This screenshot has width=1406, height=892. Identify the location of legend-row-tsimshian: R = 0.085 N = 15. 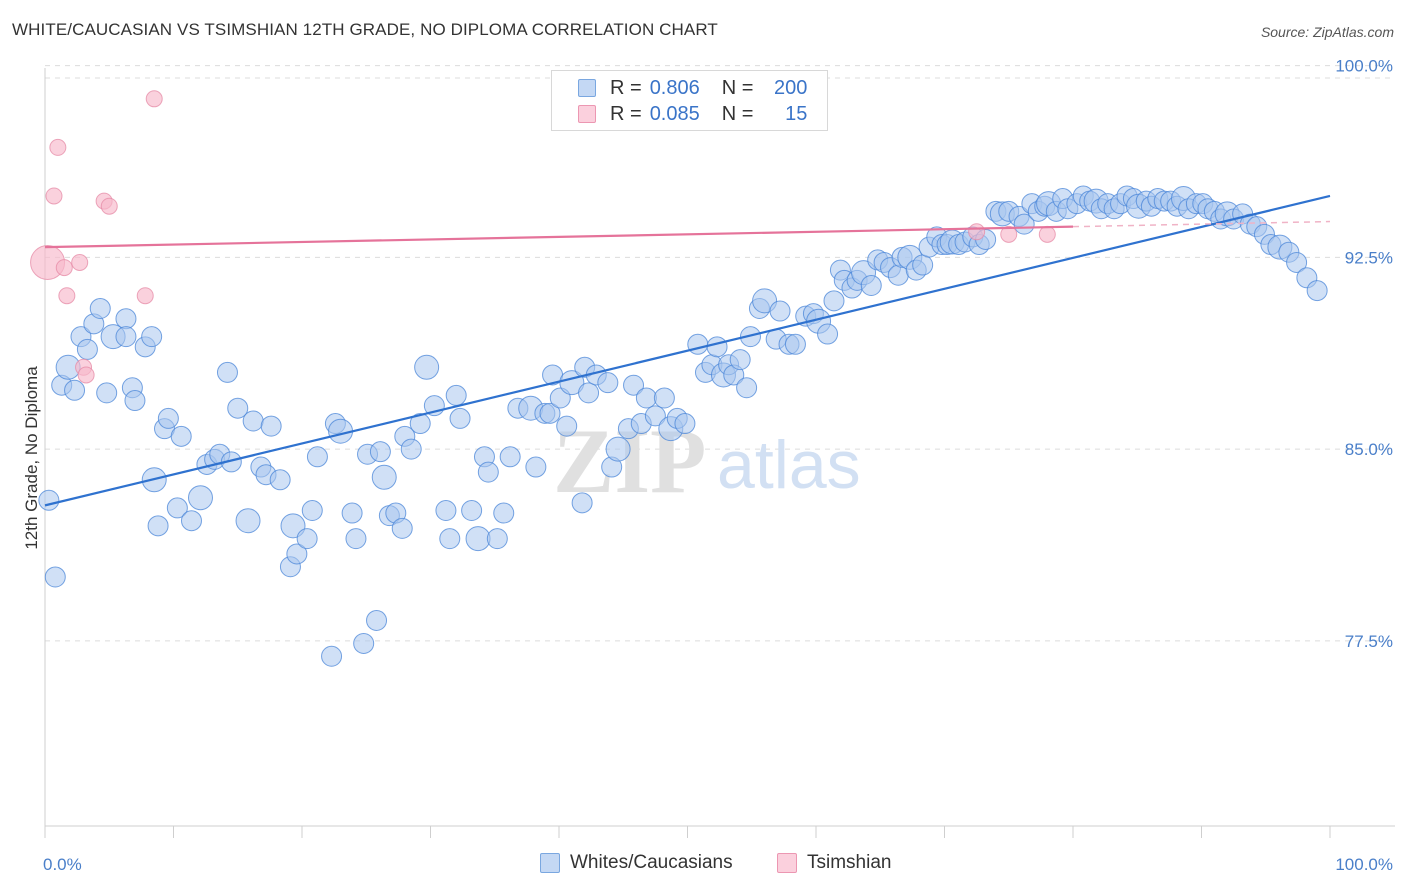
(692, 114).